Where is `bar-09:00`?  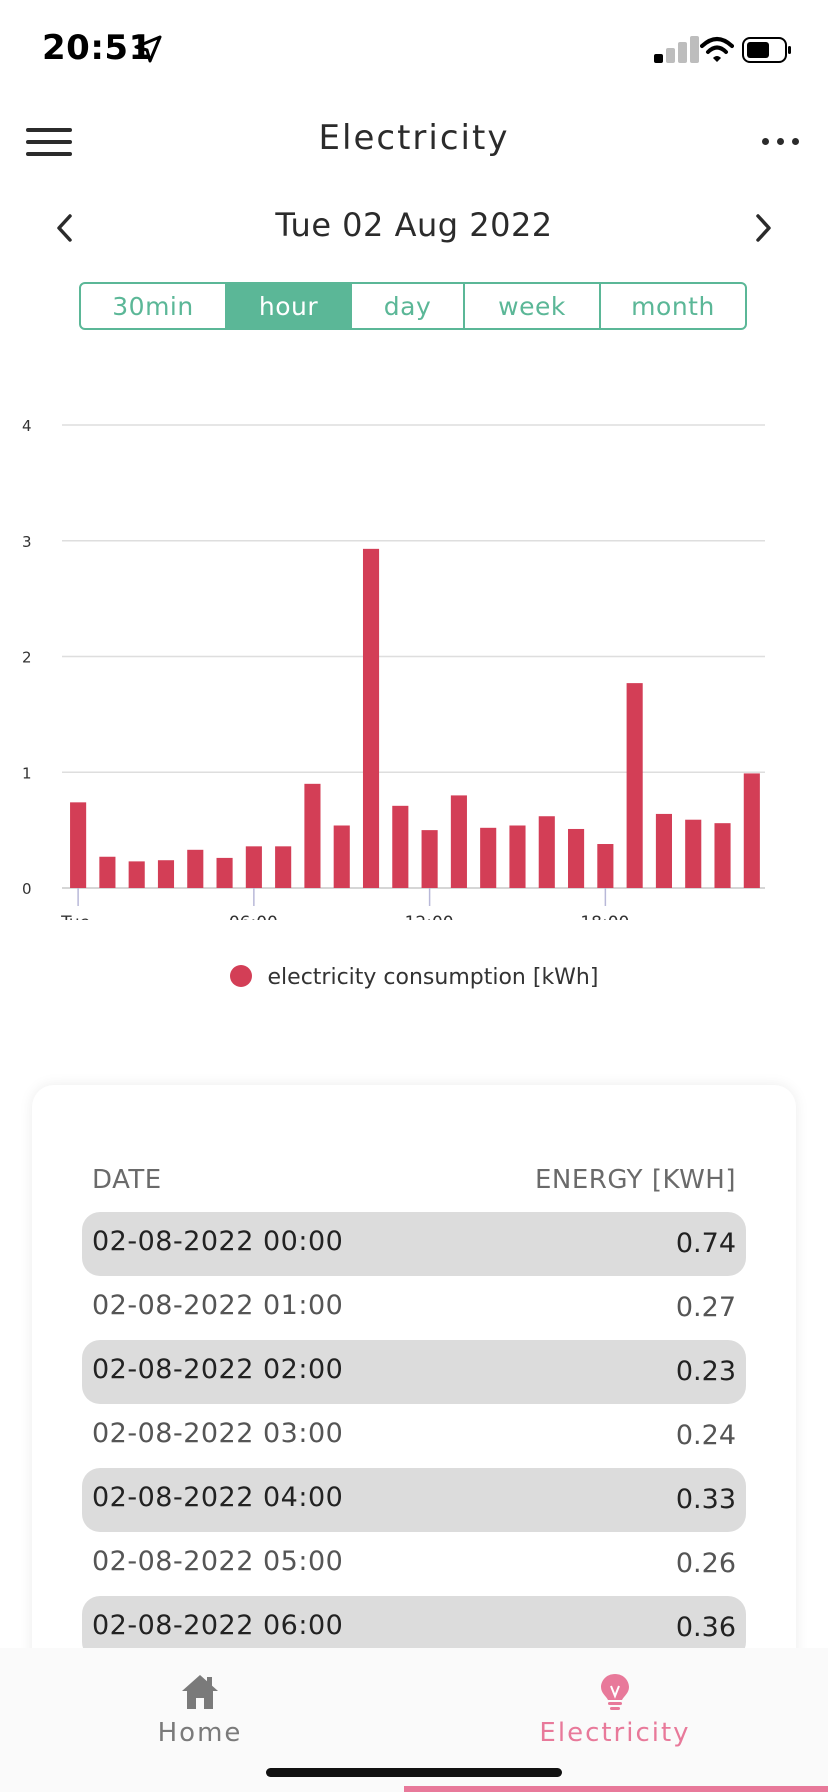 bar-09:00 is located at coordinates (341, 856).